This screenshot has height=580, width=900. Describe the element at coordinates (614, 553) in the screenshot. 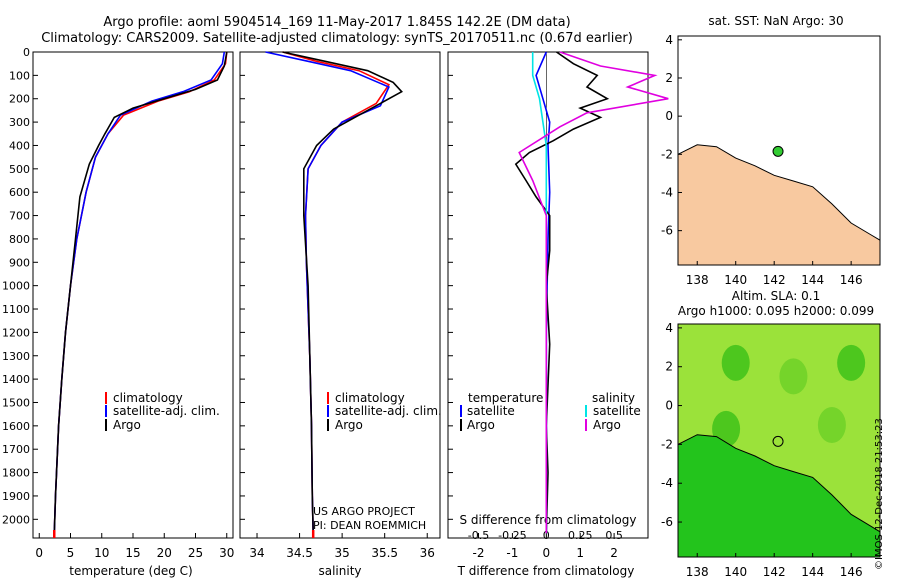

I see `x-tick-label: 2` at that location.